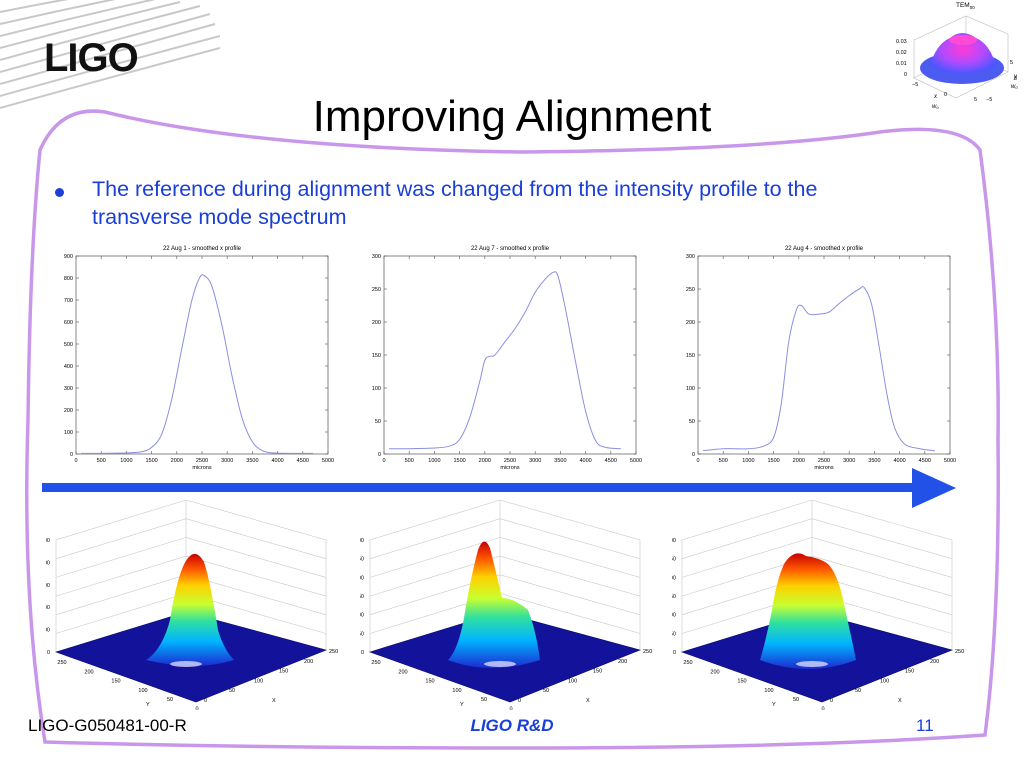 The image size is (1024, 768). I want to click on page-number: 11, so click(925, 725).